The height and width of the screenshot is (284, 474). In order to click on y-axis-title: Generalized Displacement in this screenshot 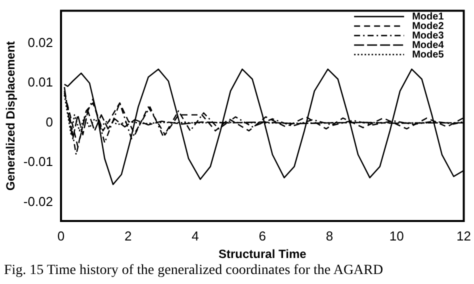, I will do `click(11, 116)`.